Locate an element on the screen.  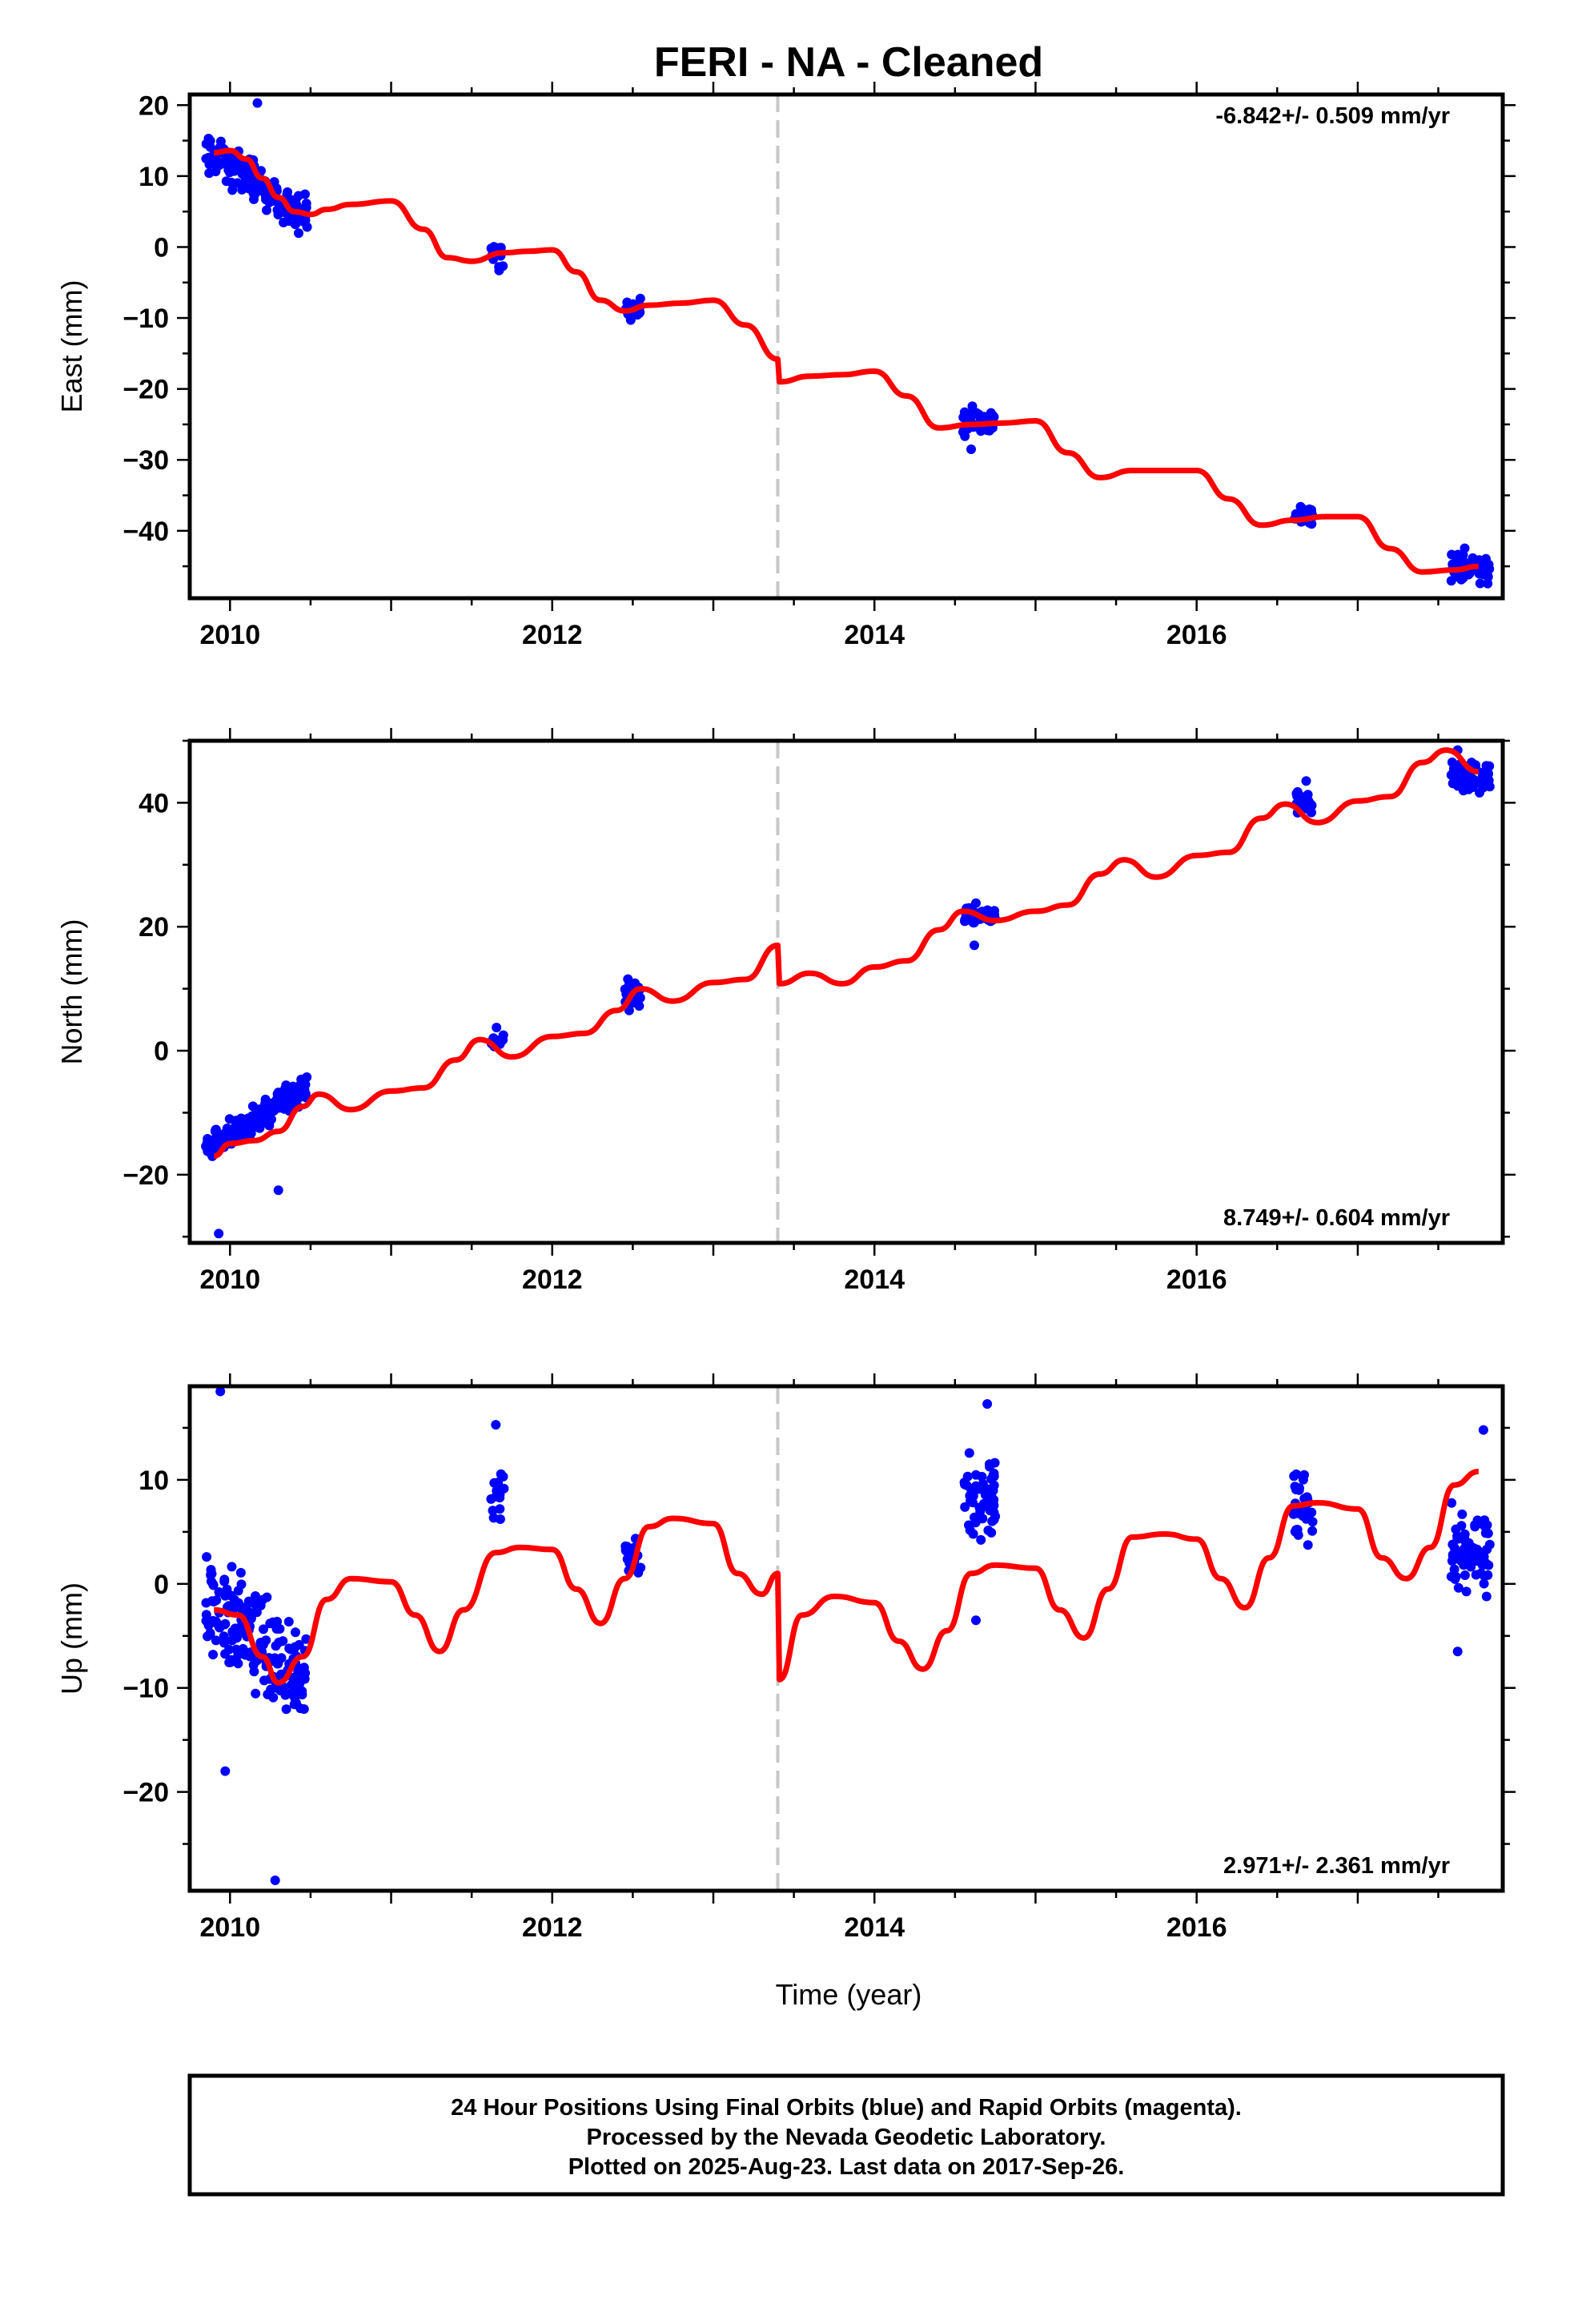
chart-title: FERI - NA - Cleaned is located at coordinates (848, 62).